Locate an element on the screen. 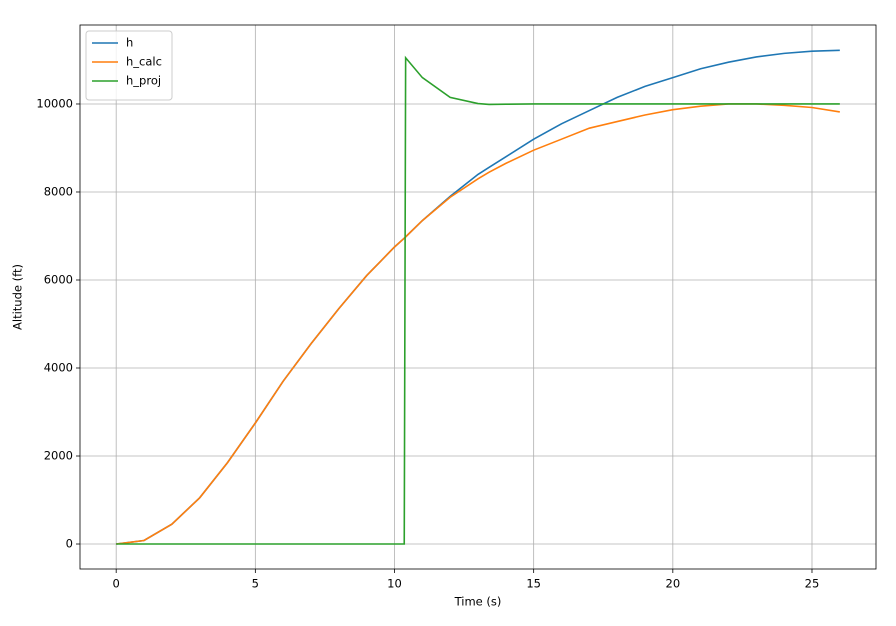 The width and height of the screenshot is (896, 626). y-tick-label: 2000 is located at coordinates (58, 456).